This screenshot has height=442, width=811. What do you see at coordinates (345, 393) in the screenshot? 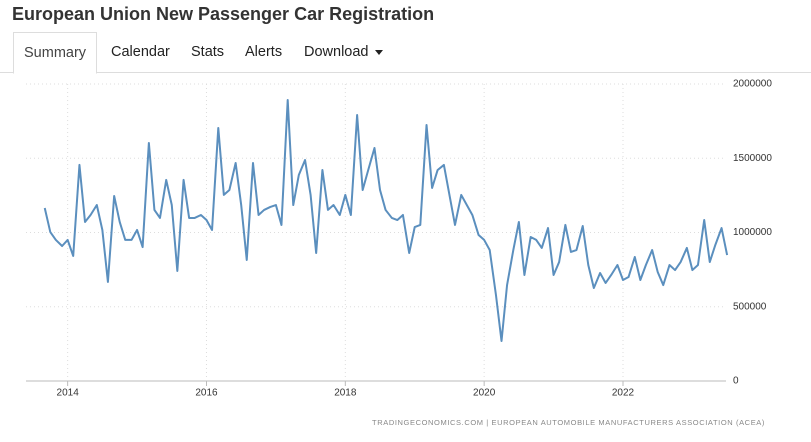
I see `x-tick-label: 2018` at bounding box center [345, 393].